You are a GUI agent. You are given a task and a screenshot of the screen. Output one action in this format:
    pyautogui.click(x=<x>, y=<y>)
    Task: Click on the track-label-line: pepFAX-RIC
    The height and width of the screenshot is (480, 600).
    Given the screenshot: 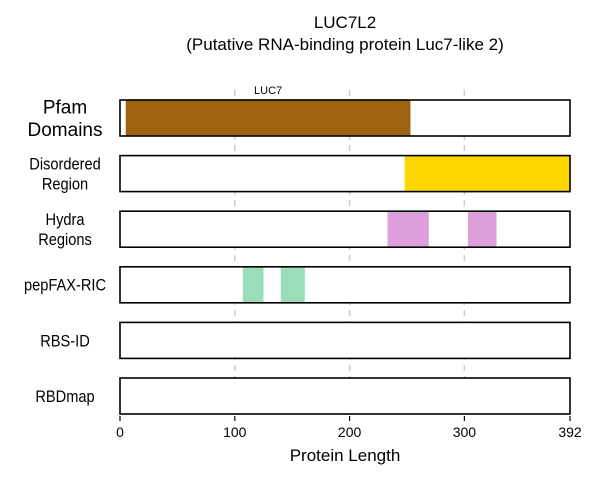 What is the action you would take?
    pyautogui.click(x=65, y=286)
    